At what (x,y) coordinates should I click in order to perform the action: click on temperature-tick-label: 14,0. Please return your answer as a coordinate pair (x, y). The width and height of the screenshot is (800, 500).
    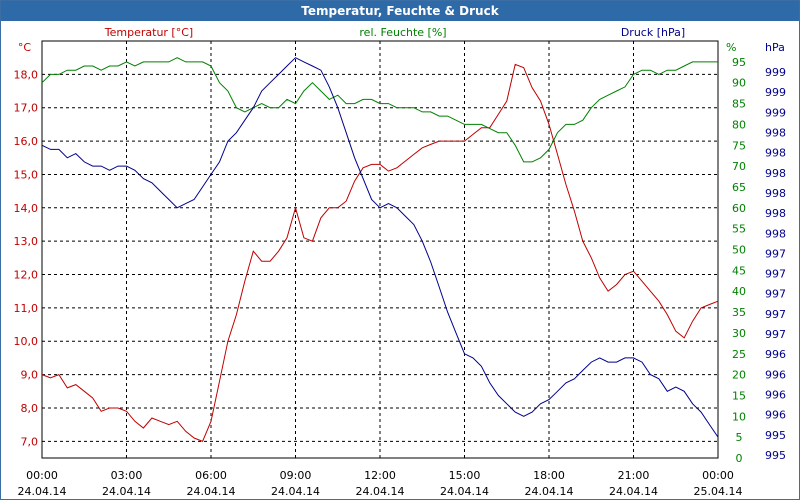
    Looking at the image, I should click on (26, 208).